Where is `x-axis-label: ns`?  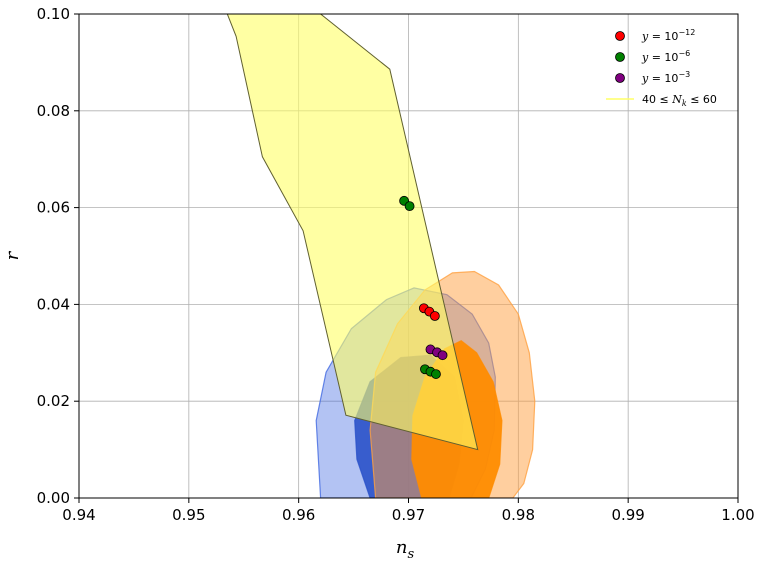
x-axis-label: ns is located at coordinates (405, 549).